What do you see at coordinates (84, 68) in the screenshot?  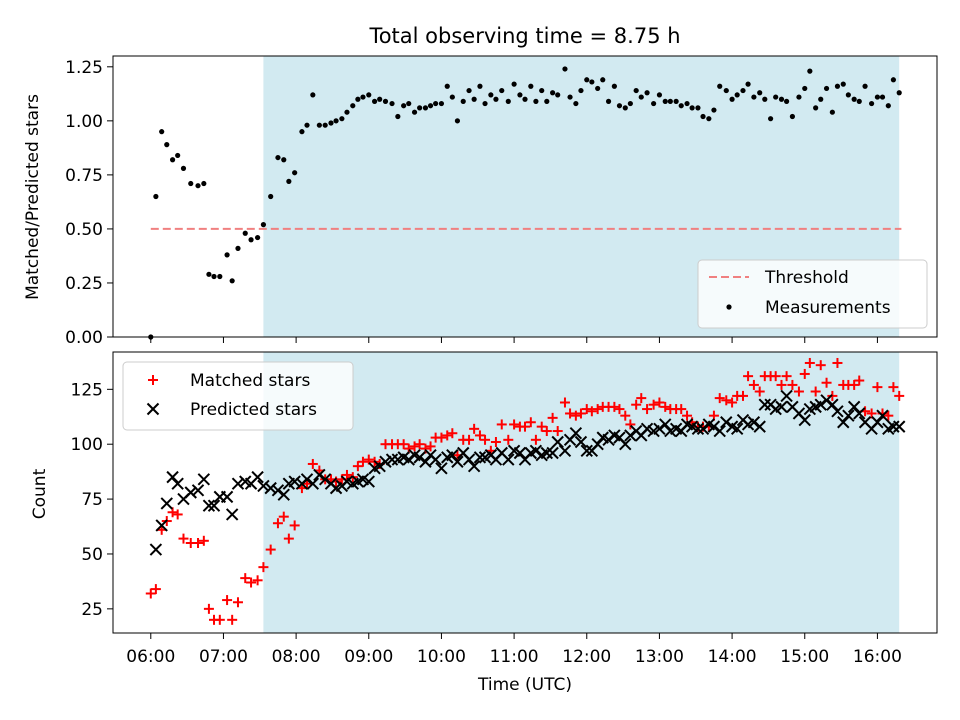 I see `y-tick-label: 1.25` at bounding box center [84, 68].